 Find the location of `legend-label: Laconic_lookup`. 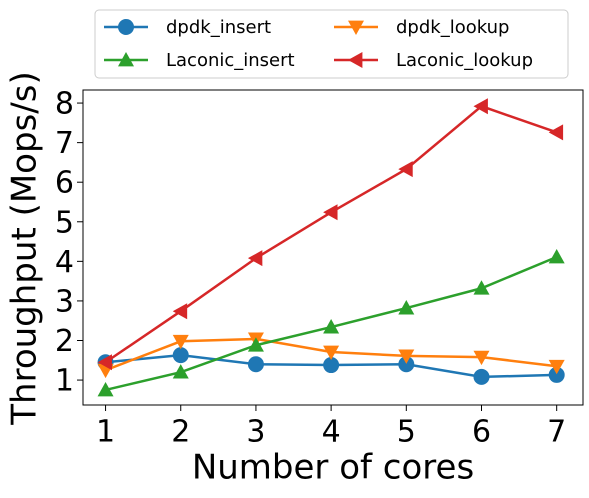

legend-label: Laconic_lookup is located at coordinates (464, 60).